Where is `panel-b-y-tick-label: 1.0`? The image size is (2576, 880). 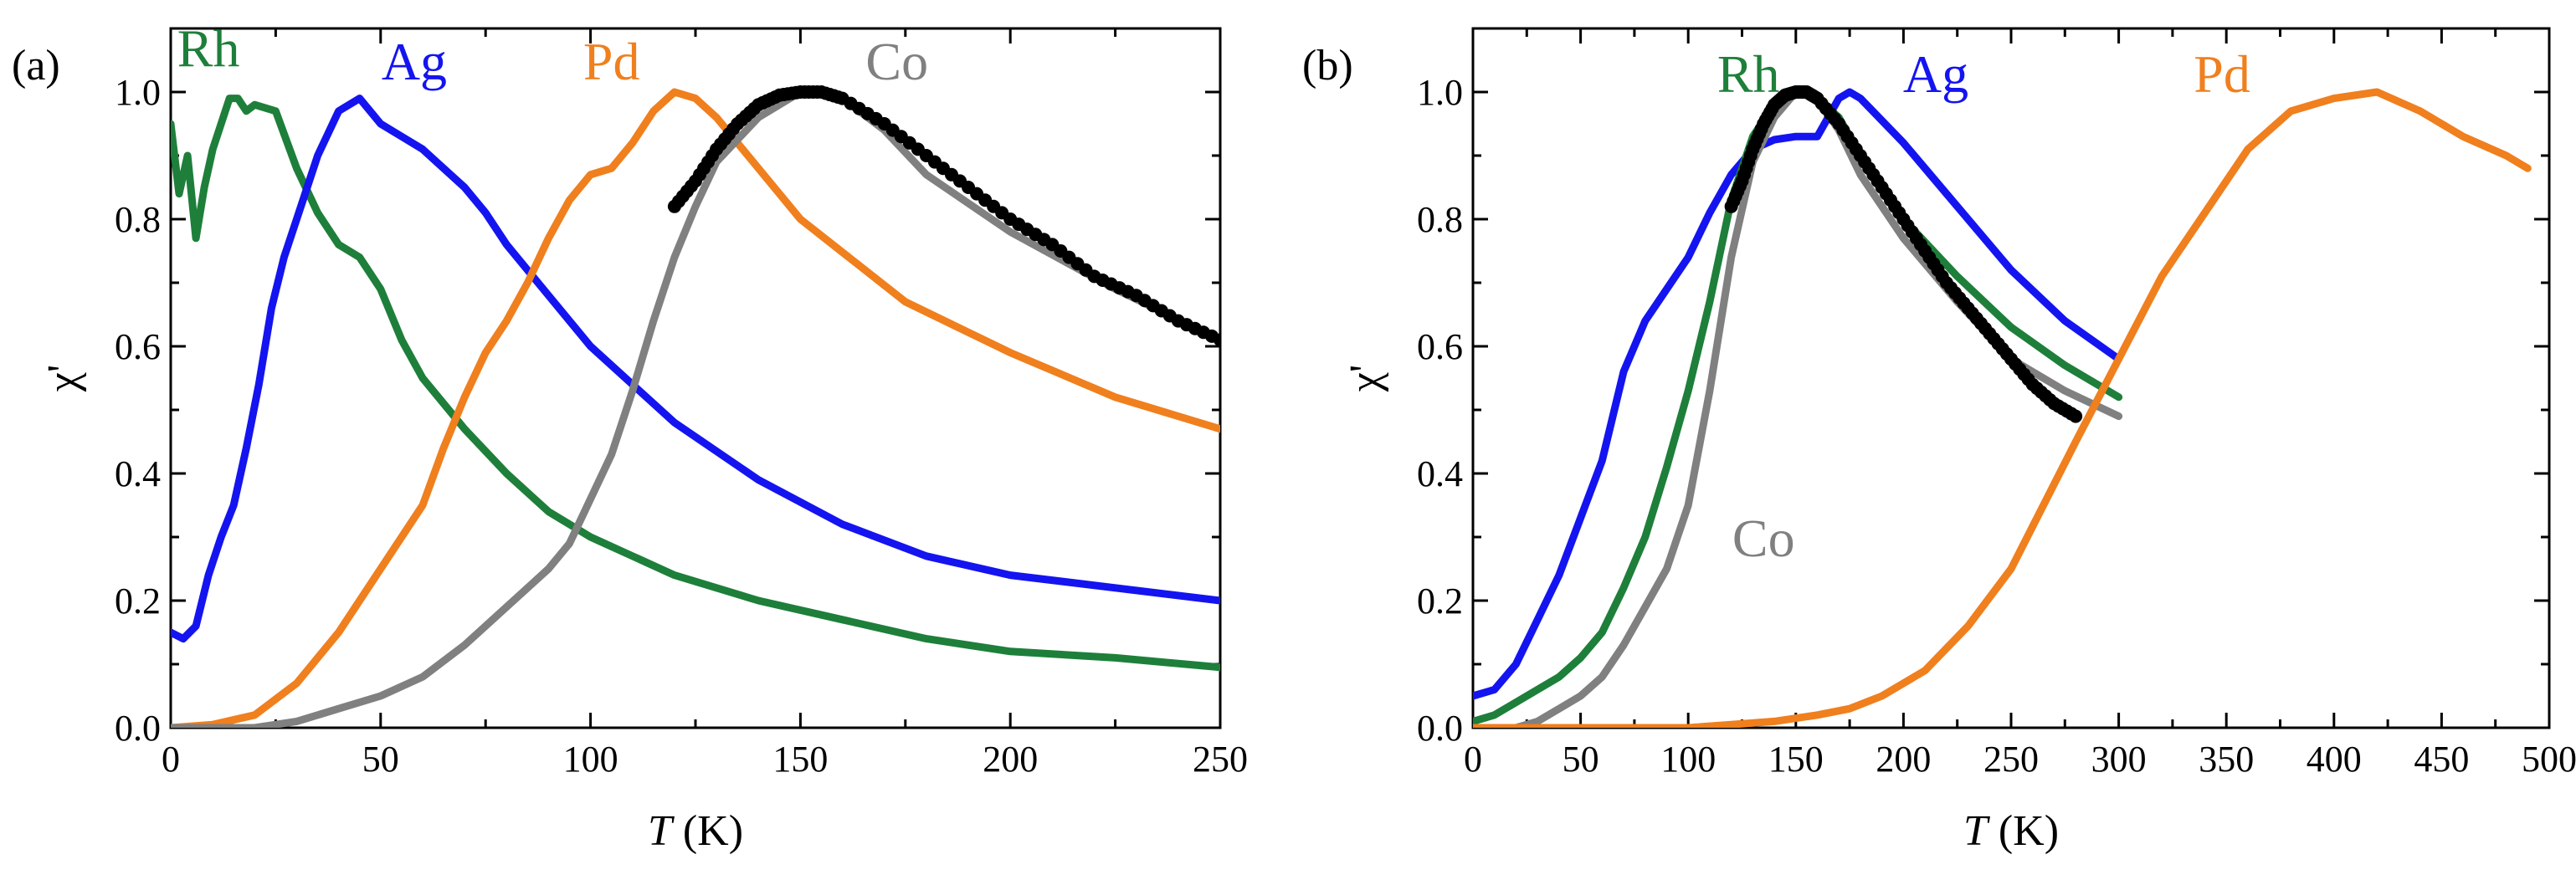 panel-b-y-tick-label: 1.0 is located at coordinates (1440, 93).